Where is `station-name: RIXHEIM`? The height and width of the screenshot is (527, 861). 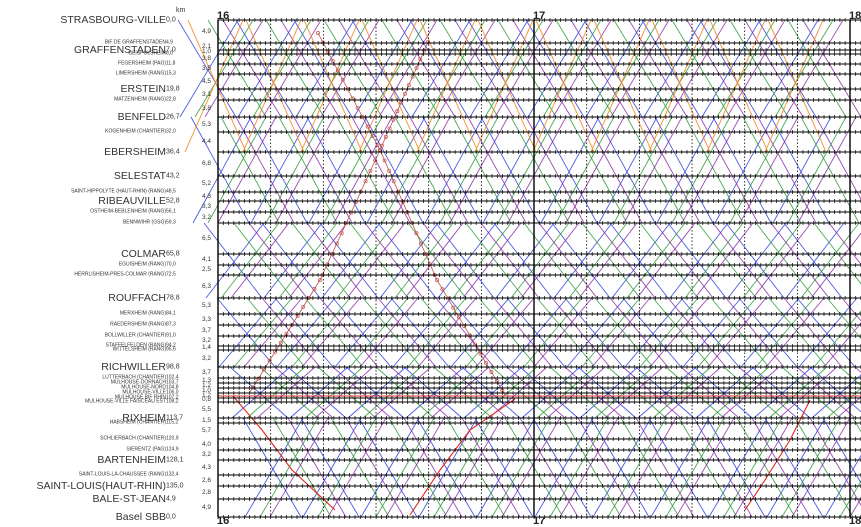
station-name: RIXHEIM is located at coordinates (144, 417).